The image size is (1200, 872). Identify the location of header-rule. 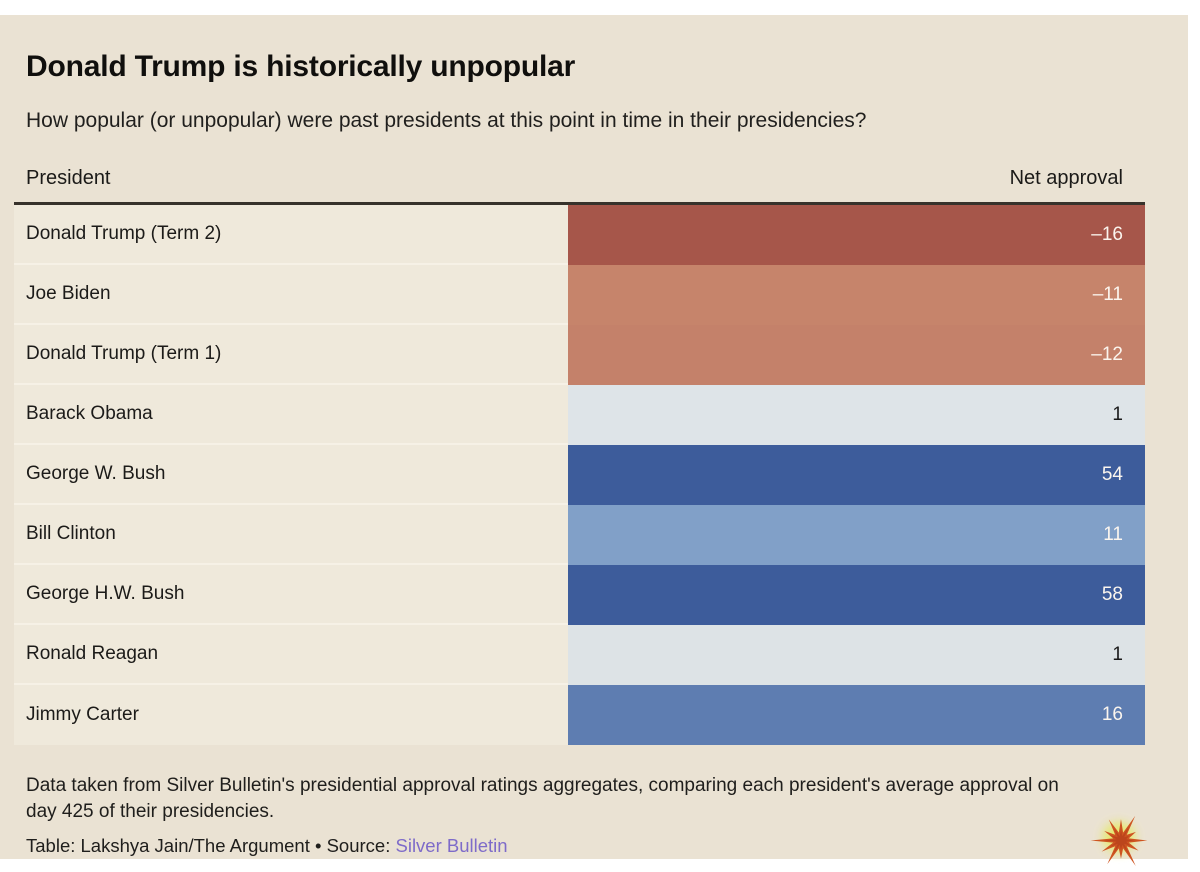
(579, 203).